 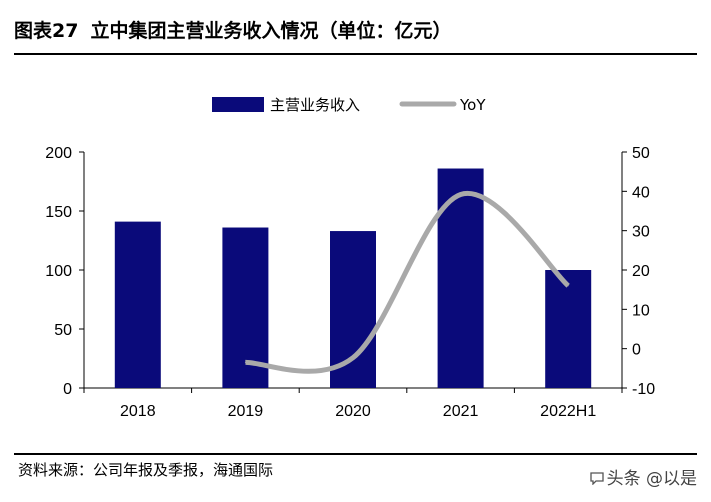 I want to click on left-tick-label: 200, so click(x=58, y=153).